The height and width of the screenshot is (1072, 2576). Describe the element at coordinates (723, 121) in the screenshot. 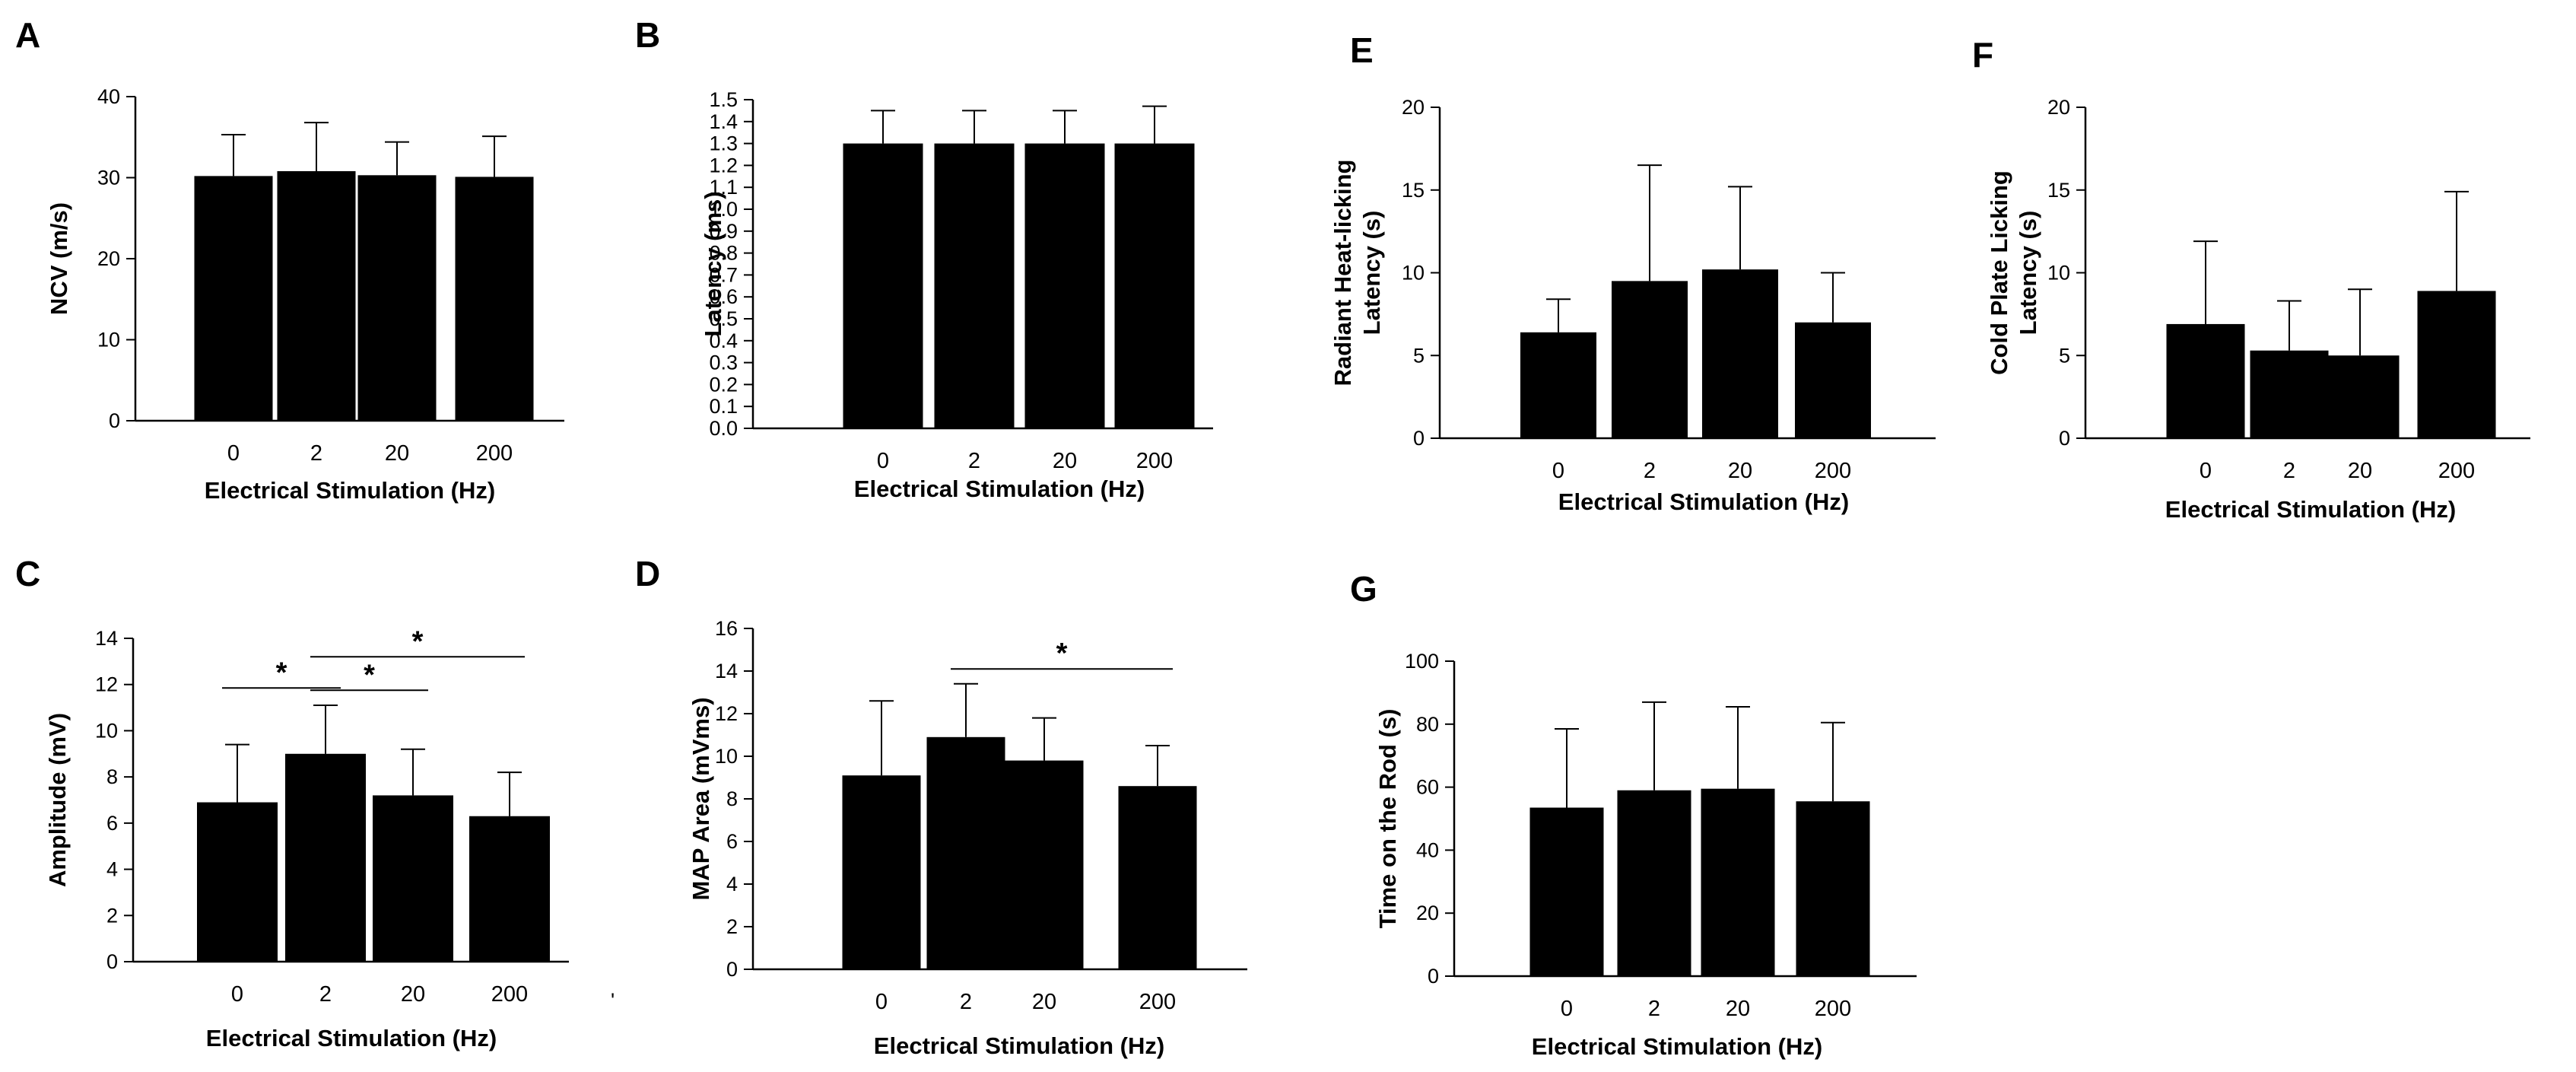

I see `y-tick-label: 1.4` at that location.